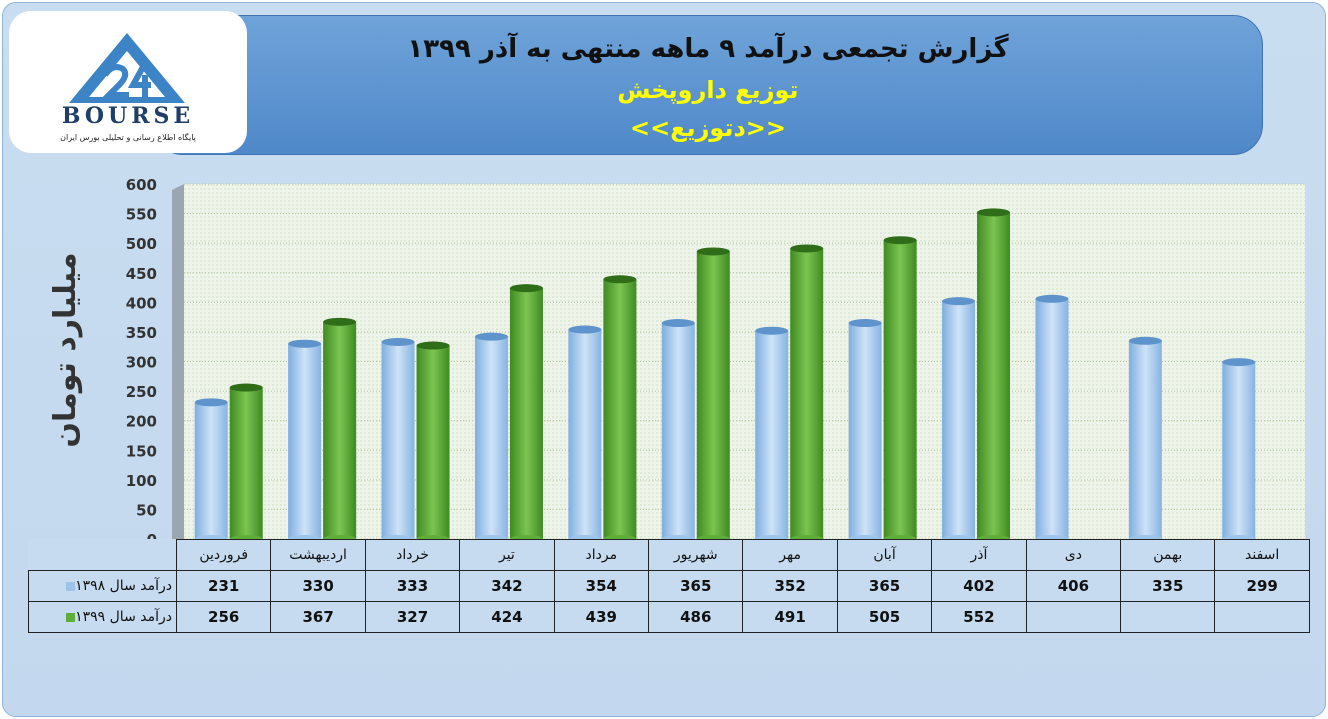 This screenshot has width=1328, height=719. What do you see at coordinates (146, 510) in the screenshot?
I see `y-tick-label: 50` at bounding box center [146, 510].